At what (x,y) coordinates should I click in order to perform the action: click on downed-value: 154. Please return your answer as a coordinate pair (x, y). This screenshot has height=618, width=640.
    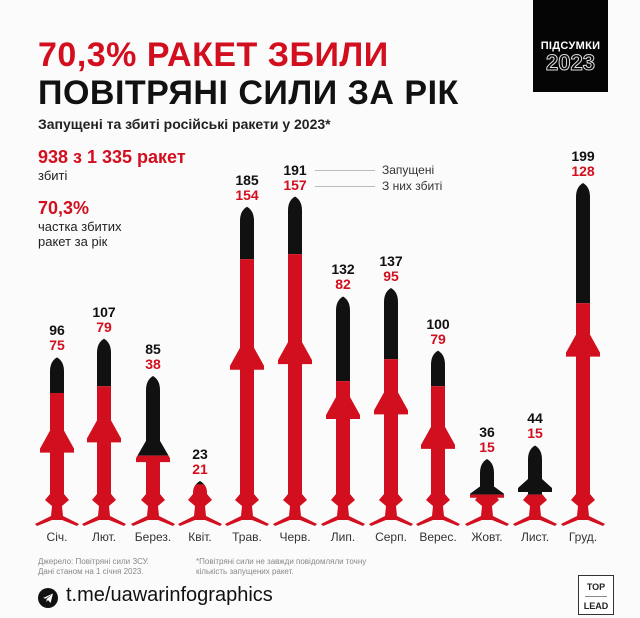
    Looking at the image, I should click on (247, 194).